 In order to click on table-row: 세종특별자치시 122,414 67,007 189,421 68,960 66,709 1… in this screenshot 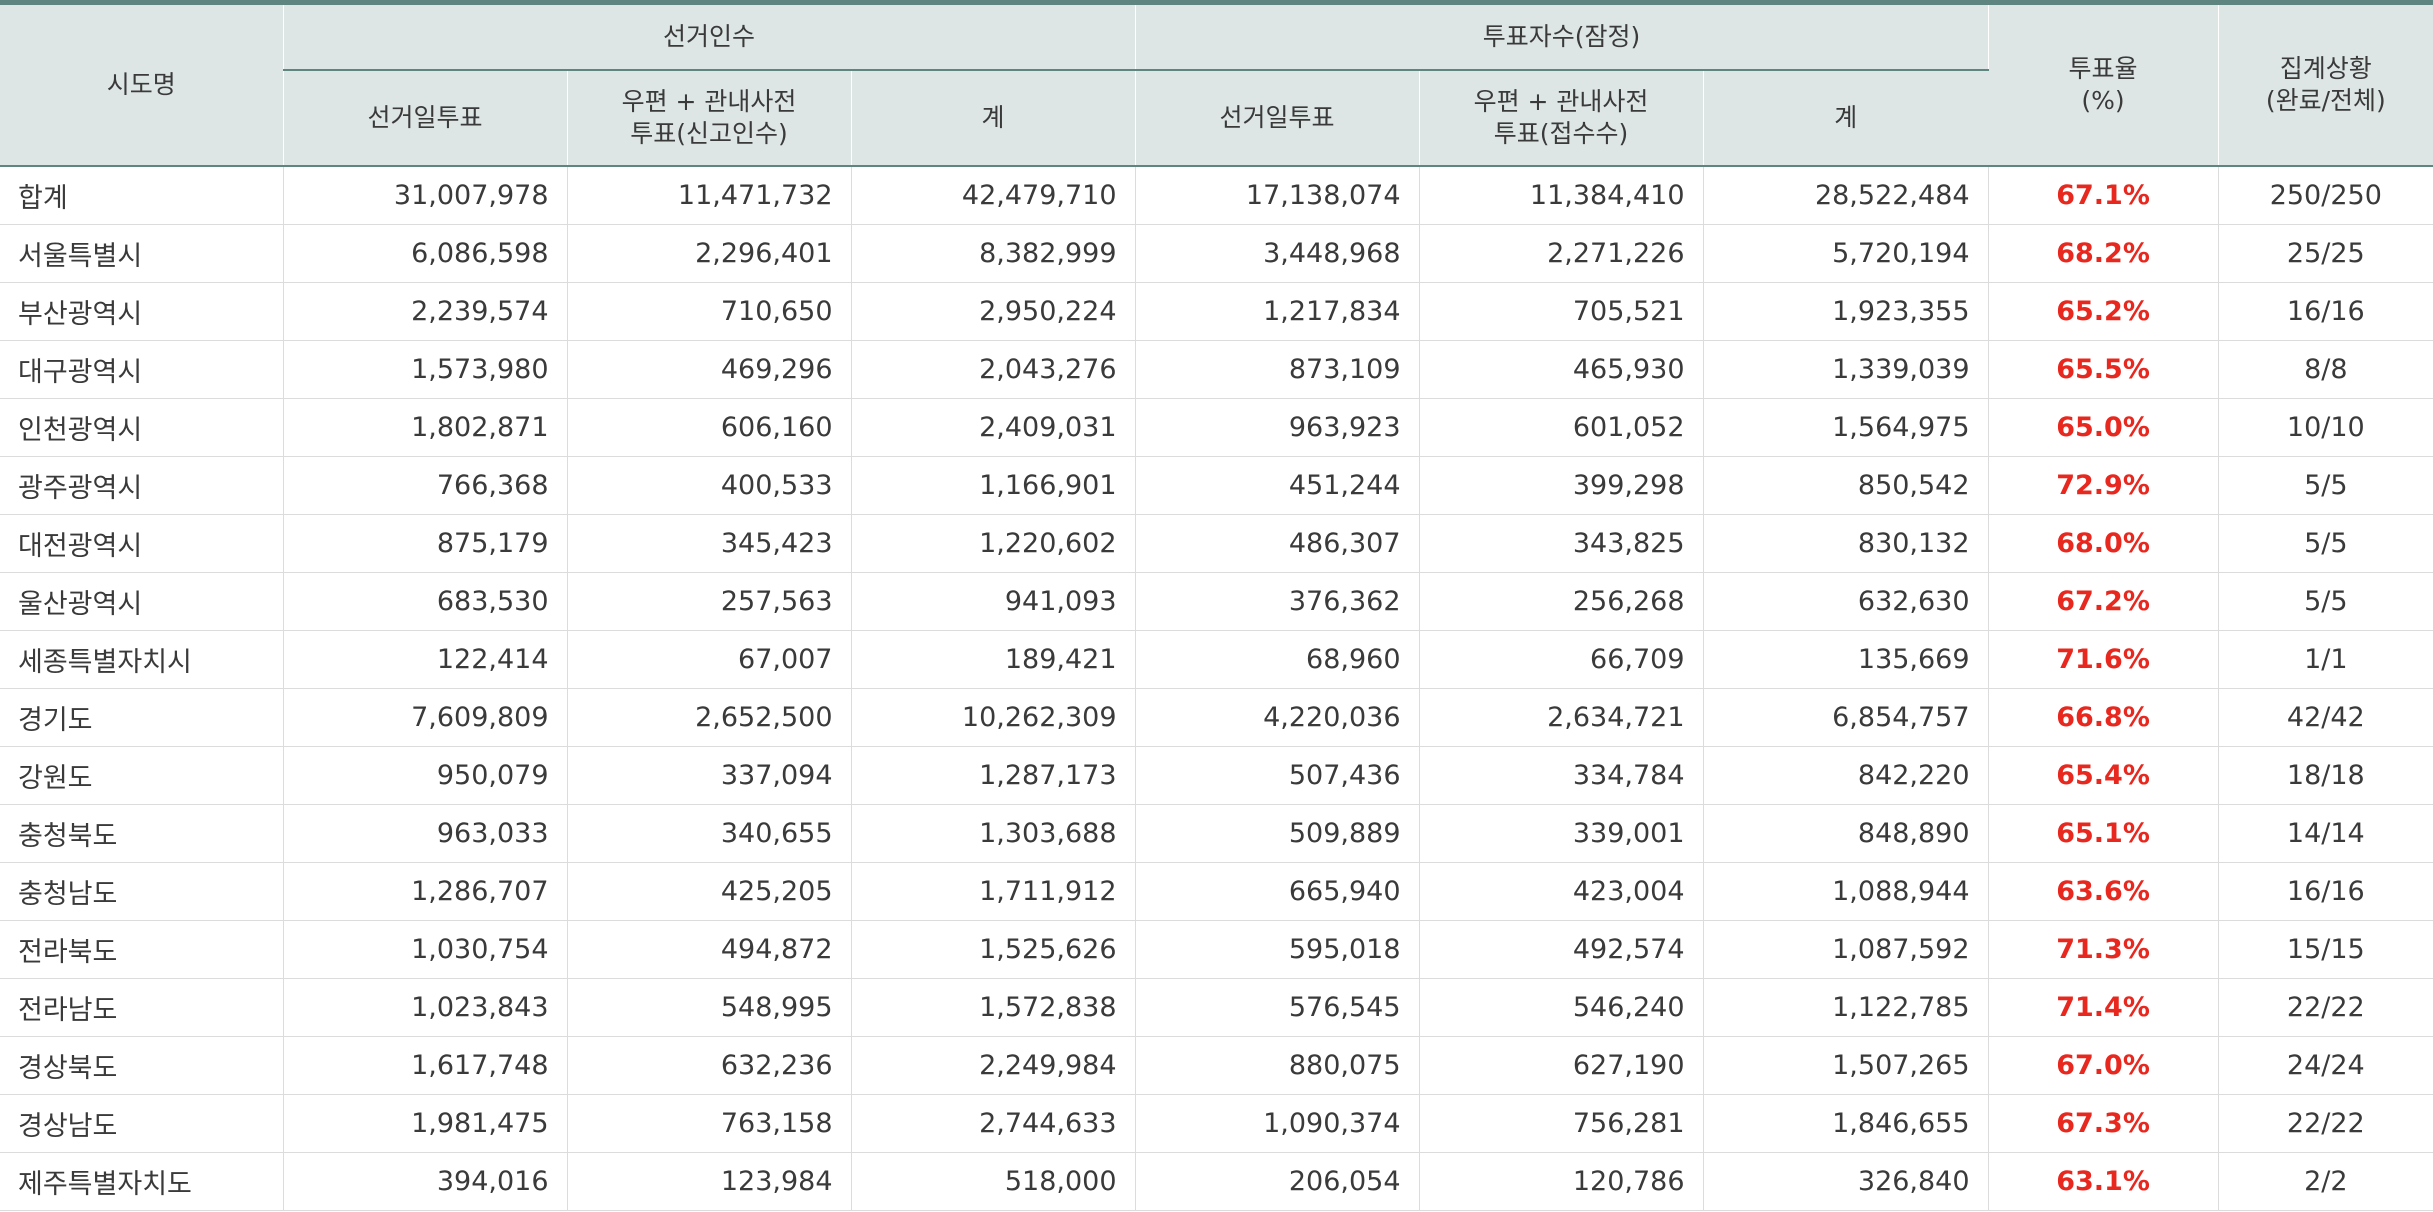, I will do `click(1216, 659)`.